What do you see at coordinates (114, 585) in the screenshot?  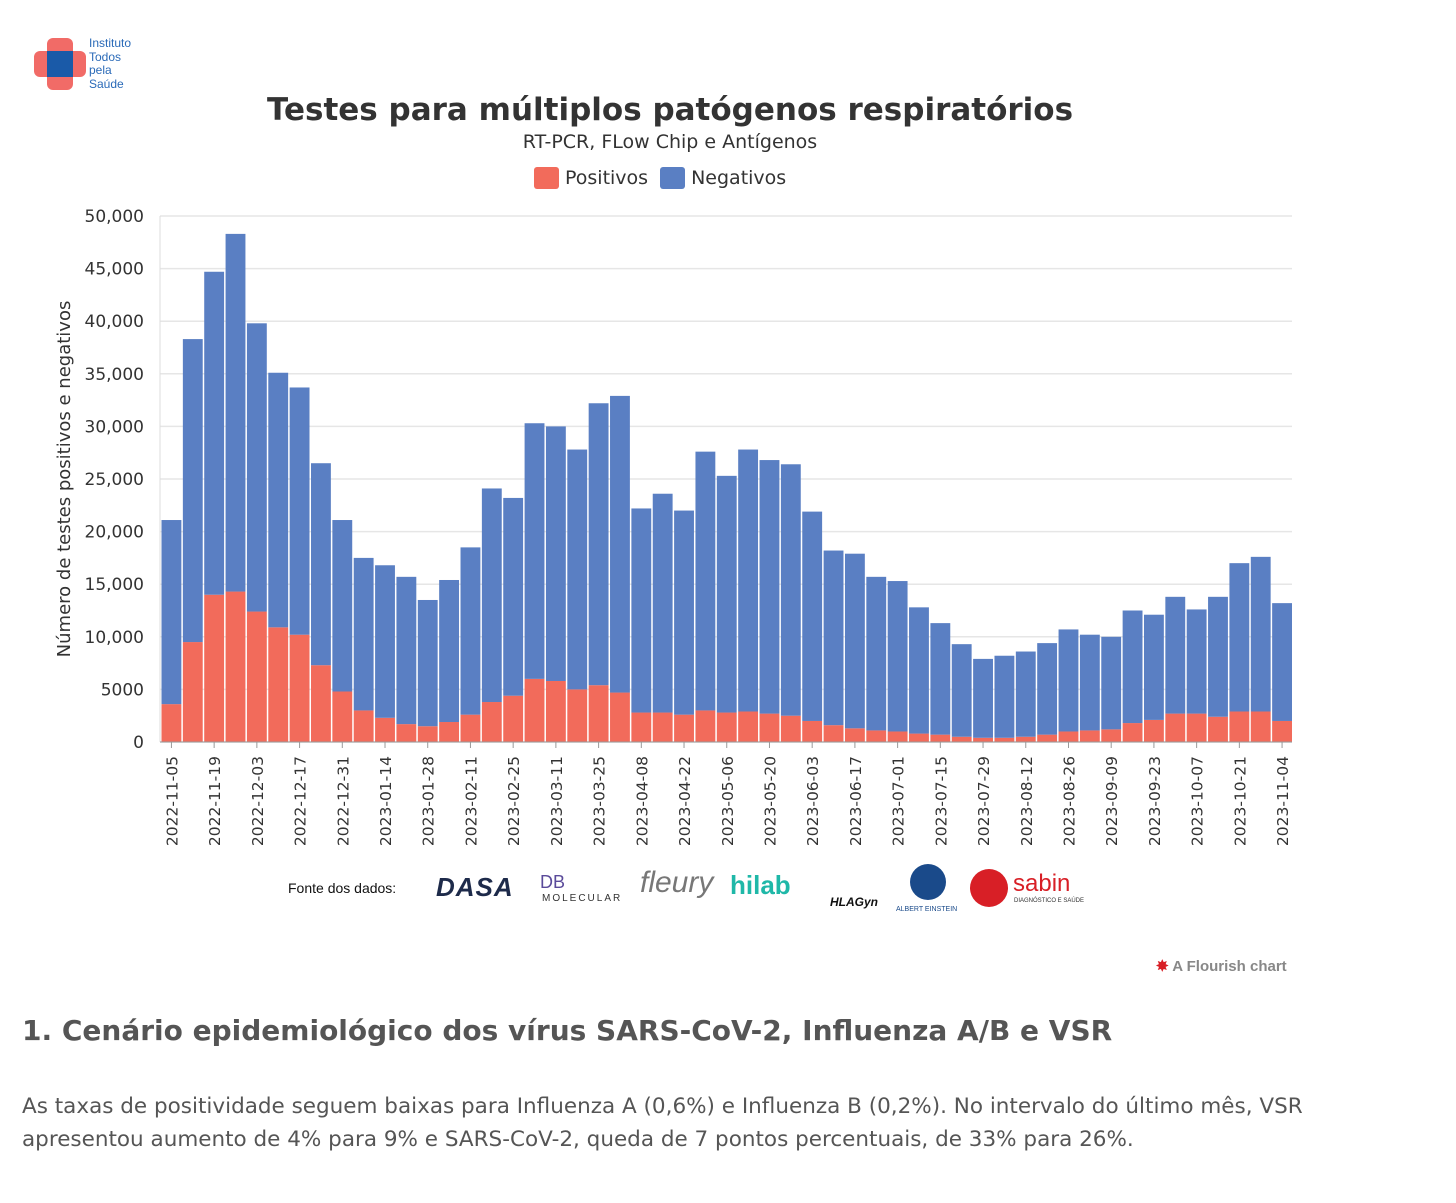 I see `y-tick-label: 15,000` at bounding box center [114, 585].